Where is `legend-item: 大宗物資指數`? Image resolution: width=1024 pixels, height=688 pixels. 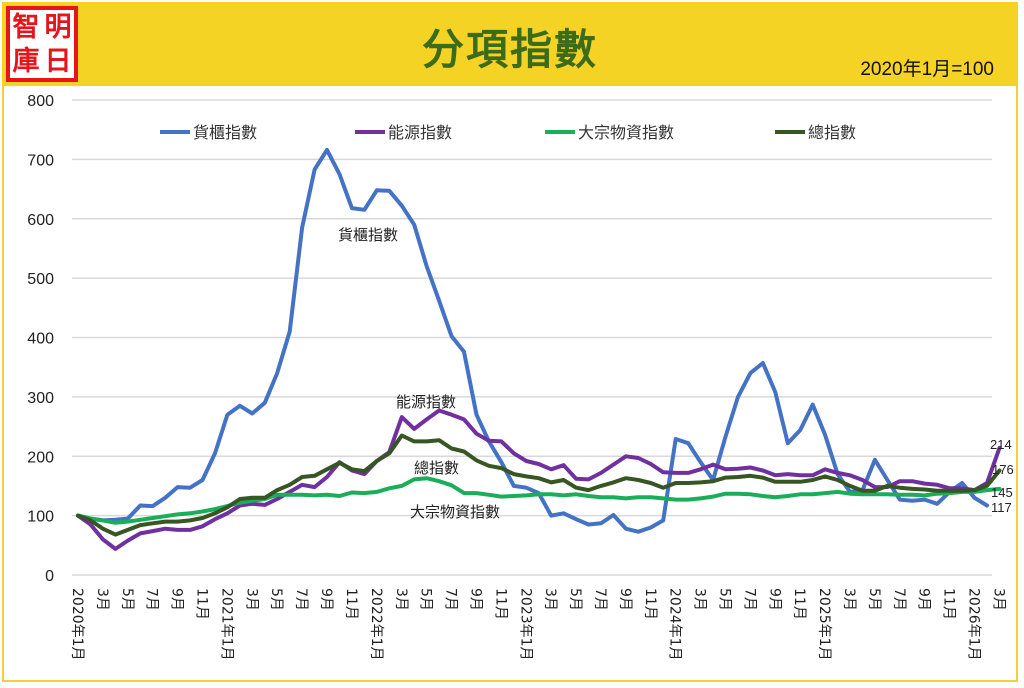 legend-item: 大宗物資指數 is located at coordinates (609, 132).